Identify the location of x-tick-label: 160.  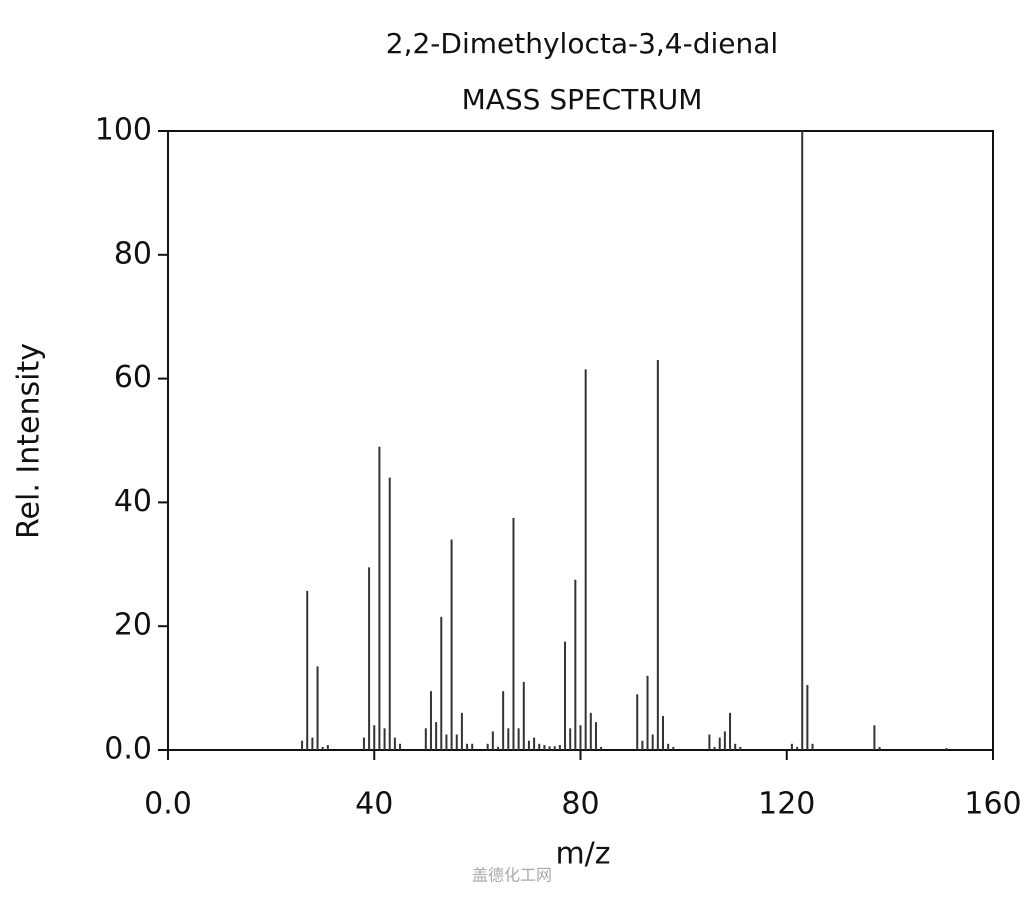
(992, 804).